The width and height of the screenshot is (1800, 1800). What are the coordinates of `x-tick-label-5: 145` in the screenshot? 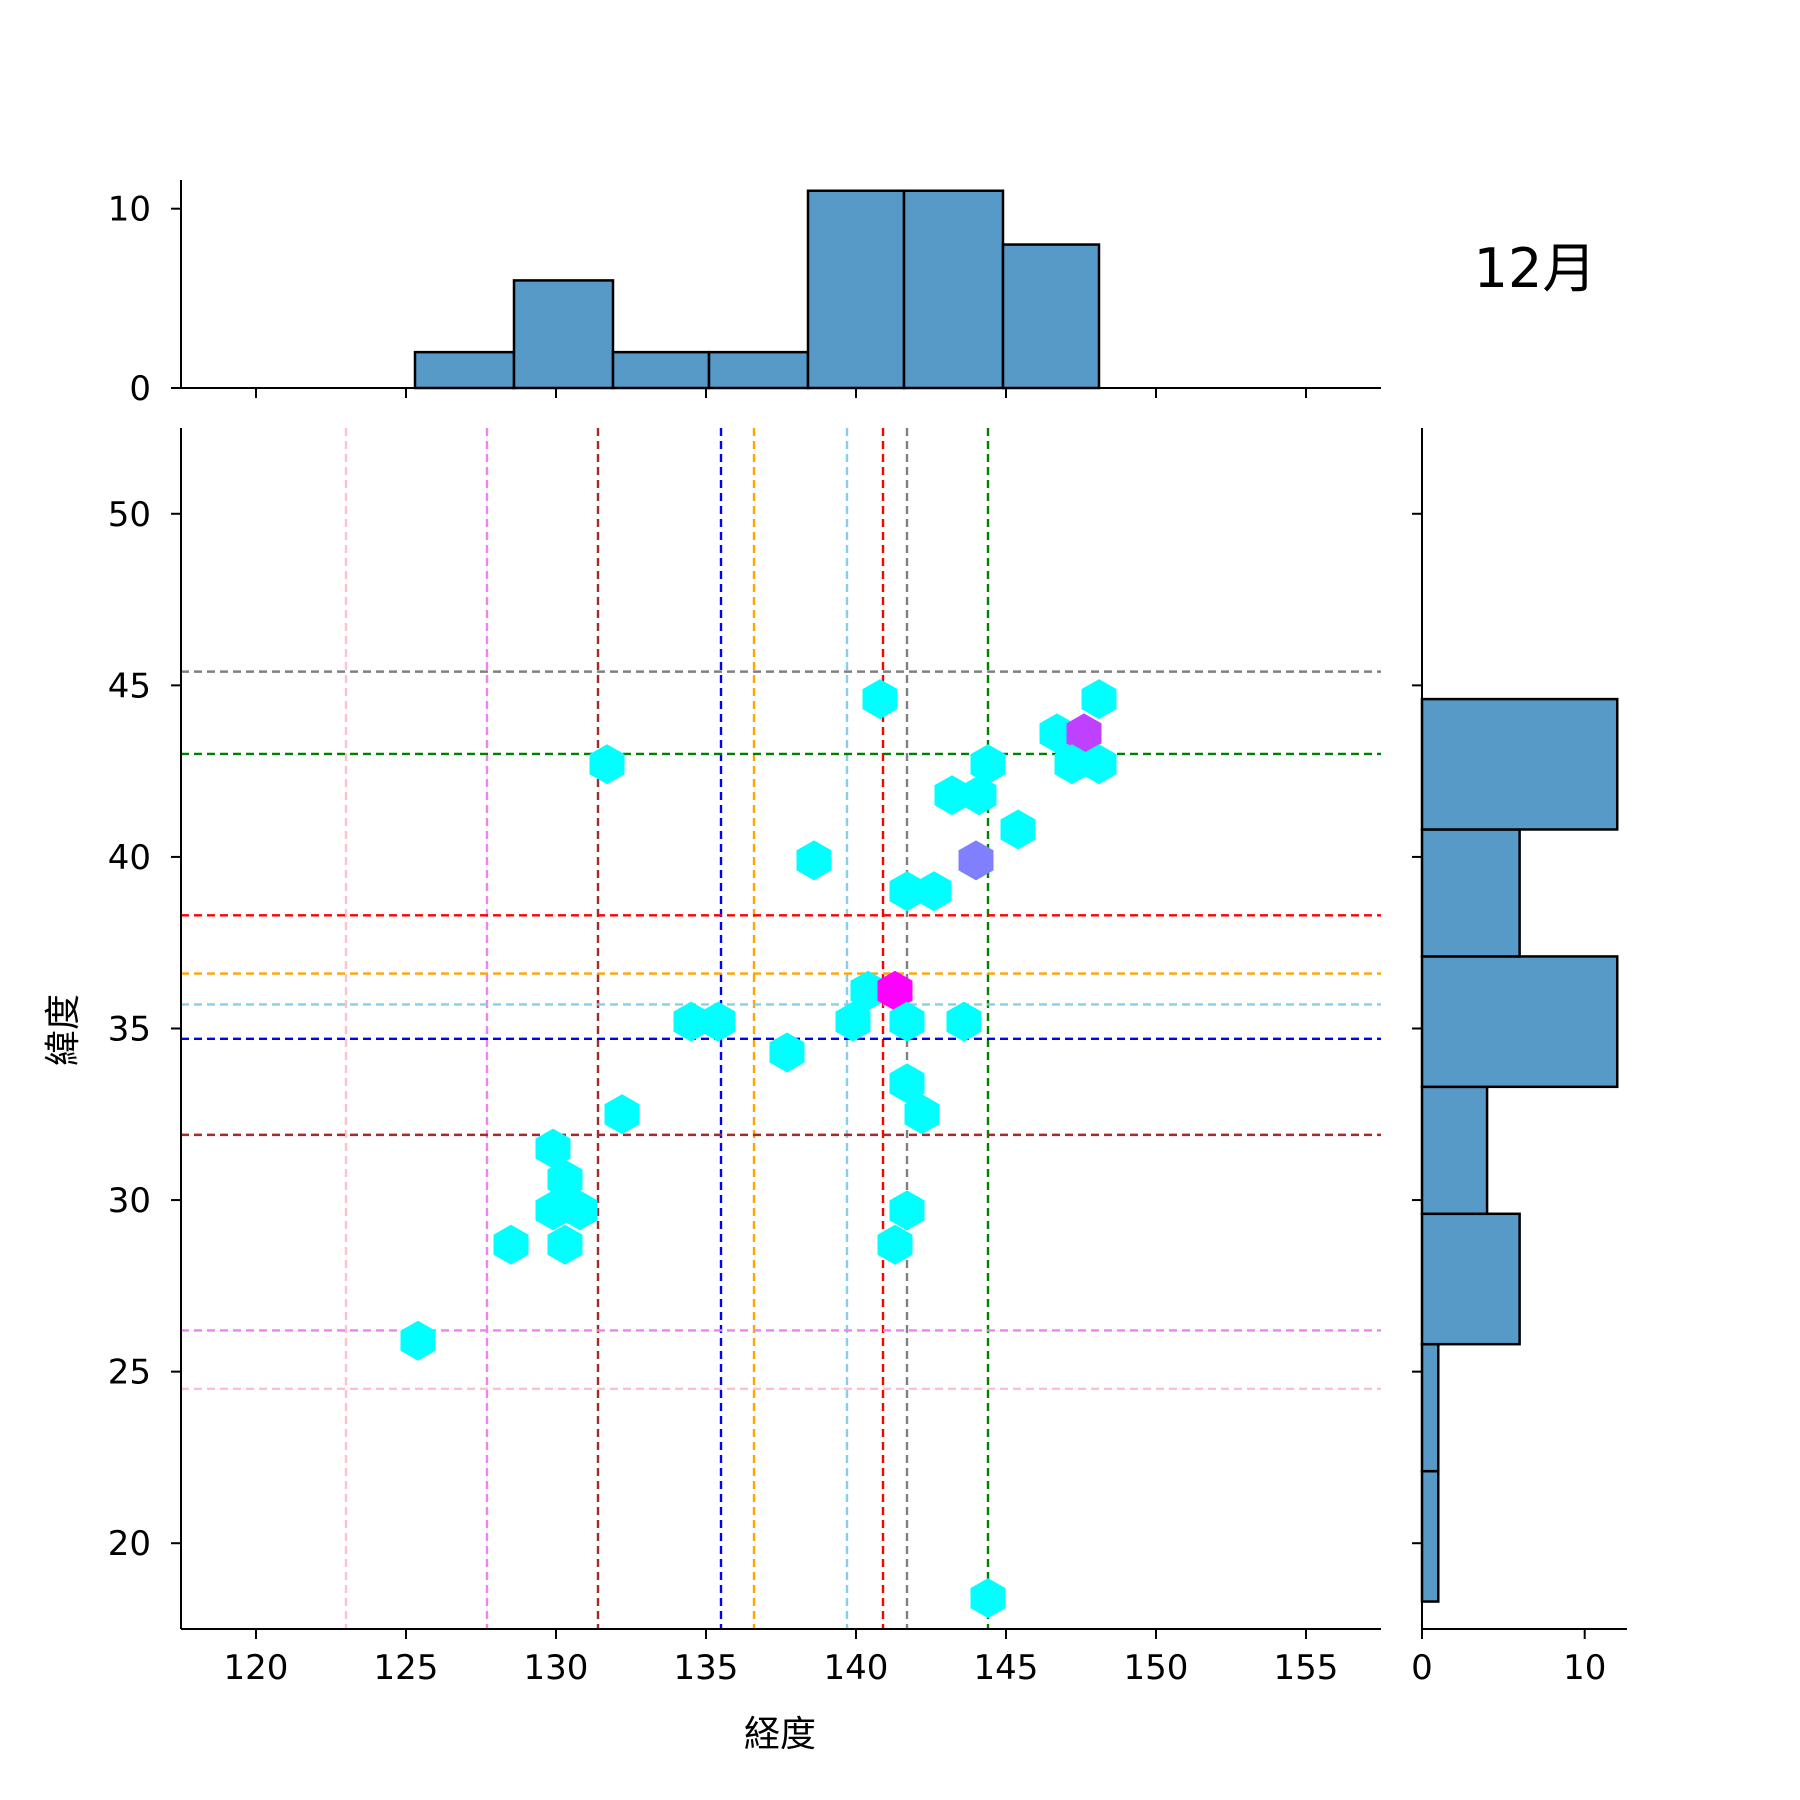 It's located at (1006, 1668).